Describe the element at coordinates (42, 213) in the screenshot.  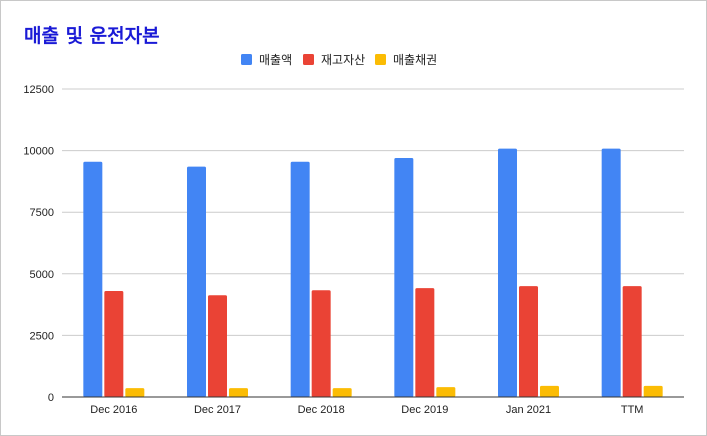
I see `y-tick-label: 7500` at that location.